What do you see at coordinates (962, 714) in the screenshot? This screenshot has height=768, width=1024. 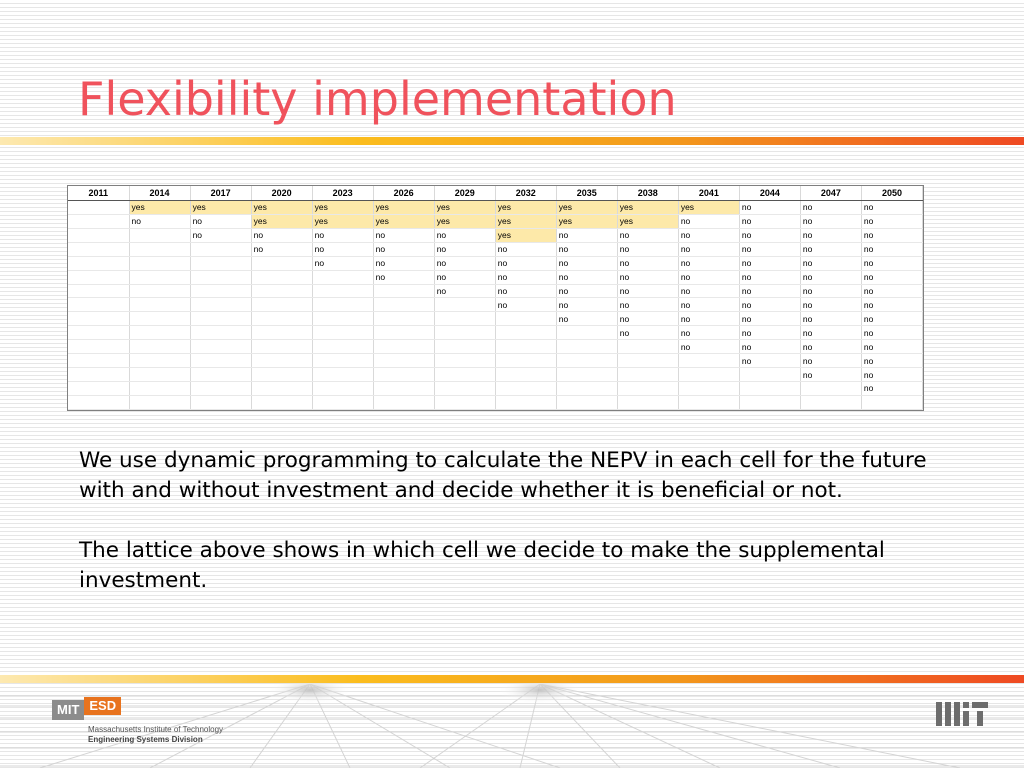 I see `mit-logo-icon` at bounding box center [962, 714].